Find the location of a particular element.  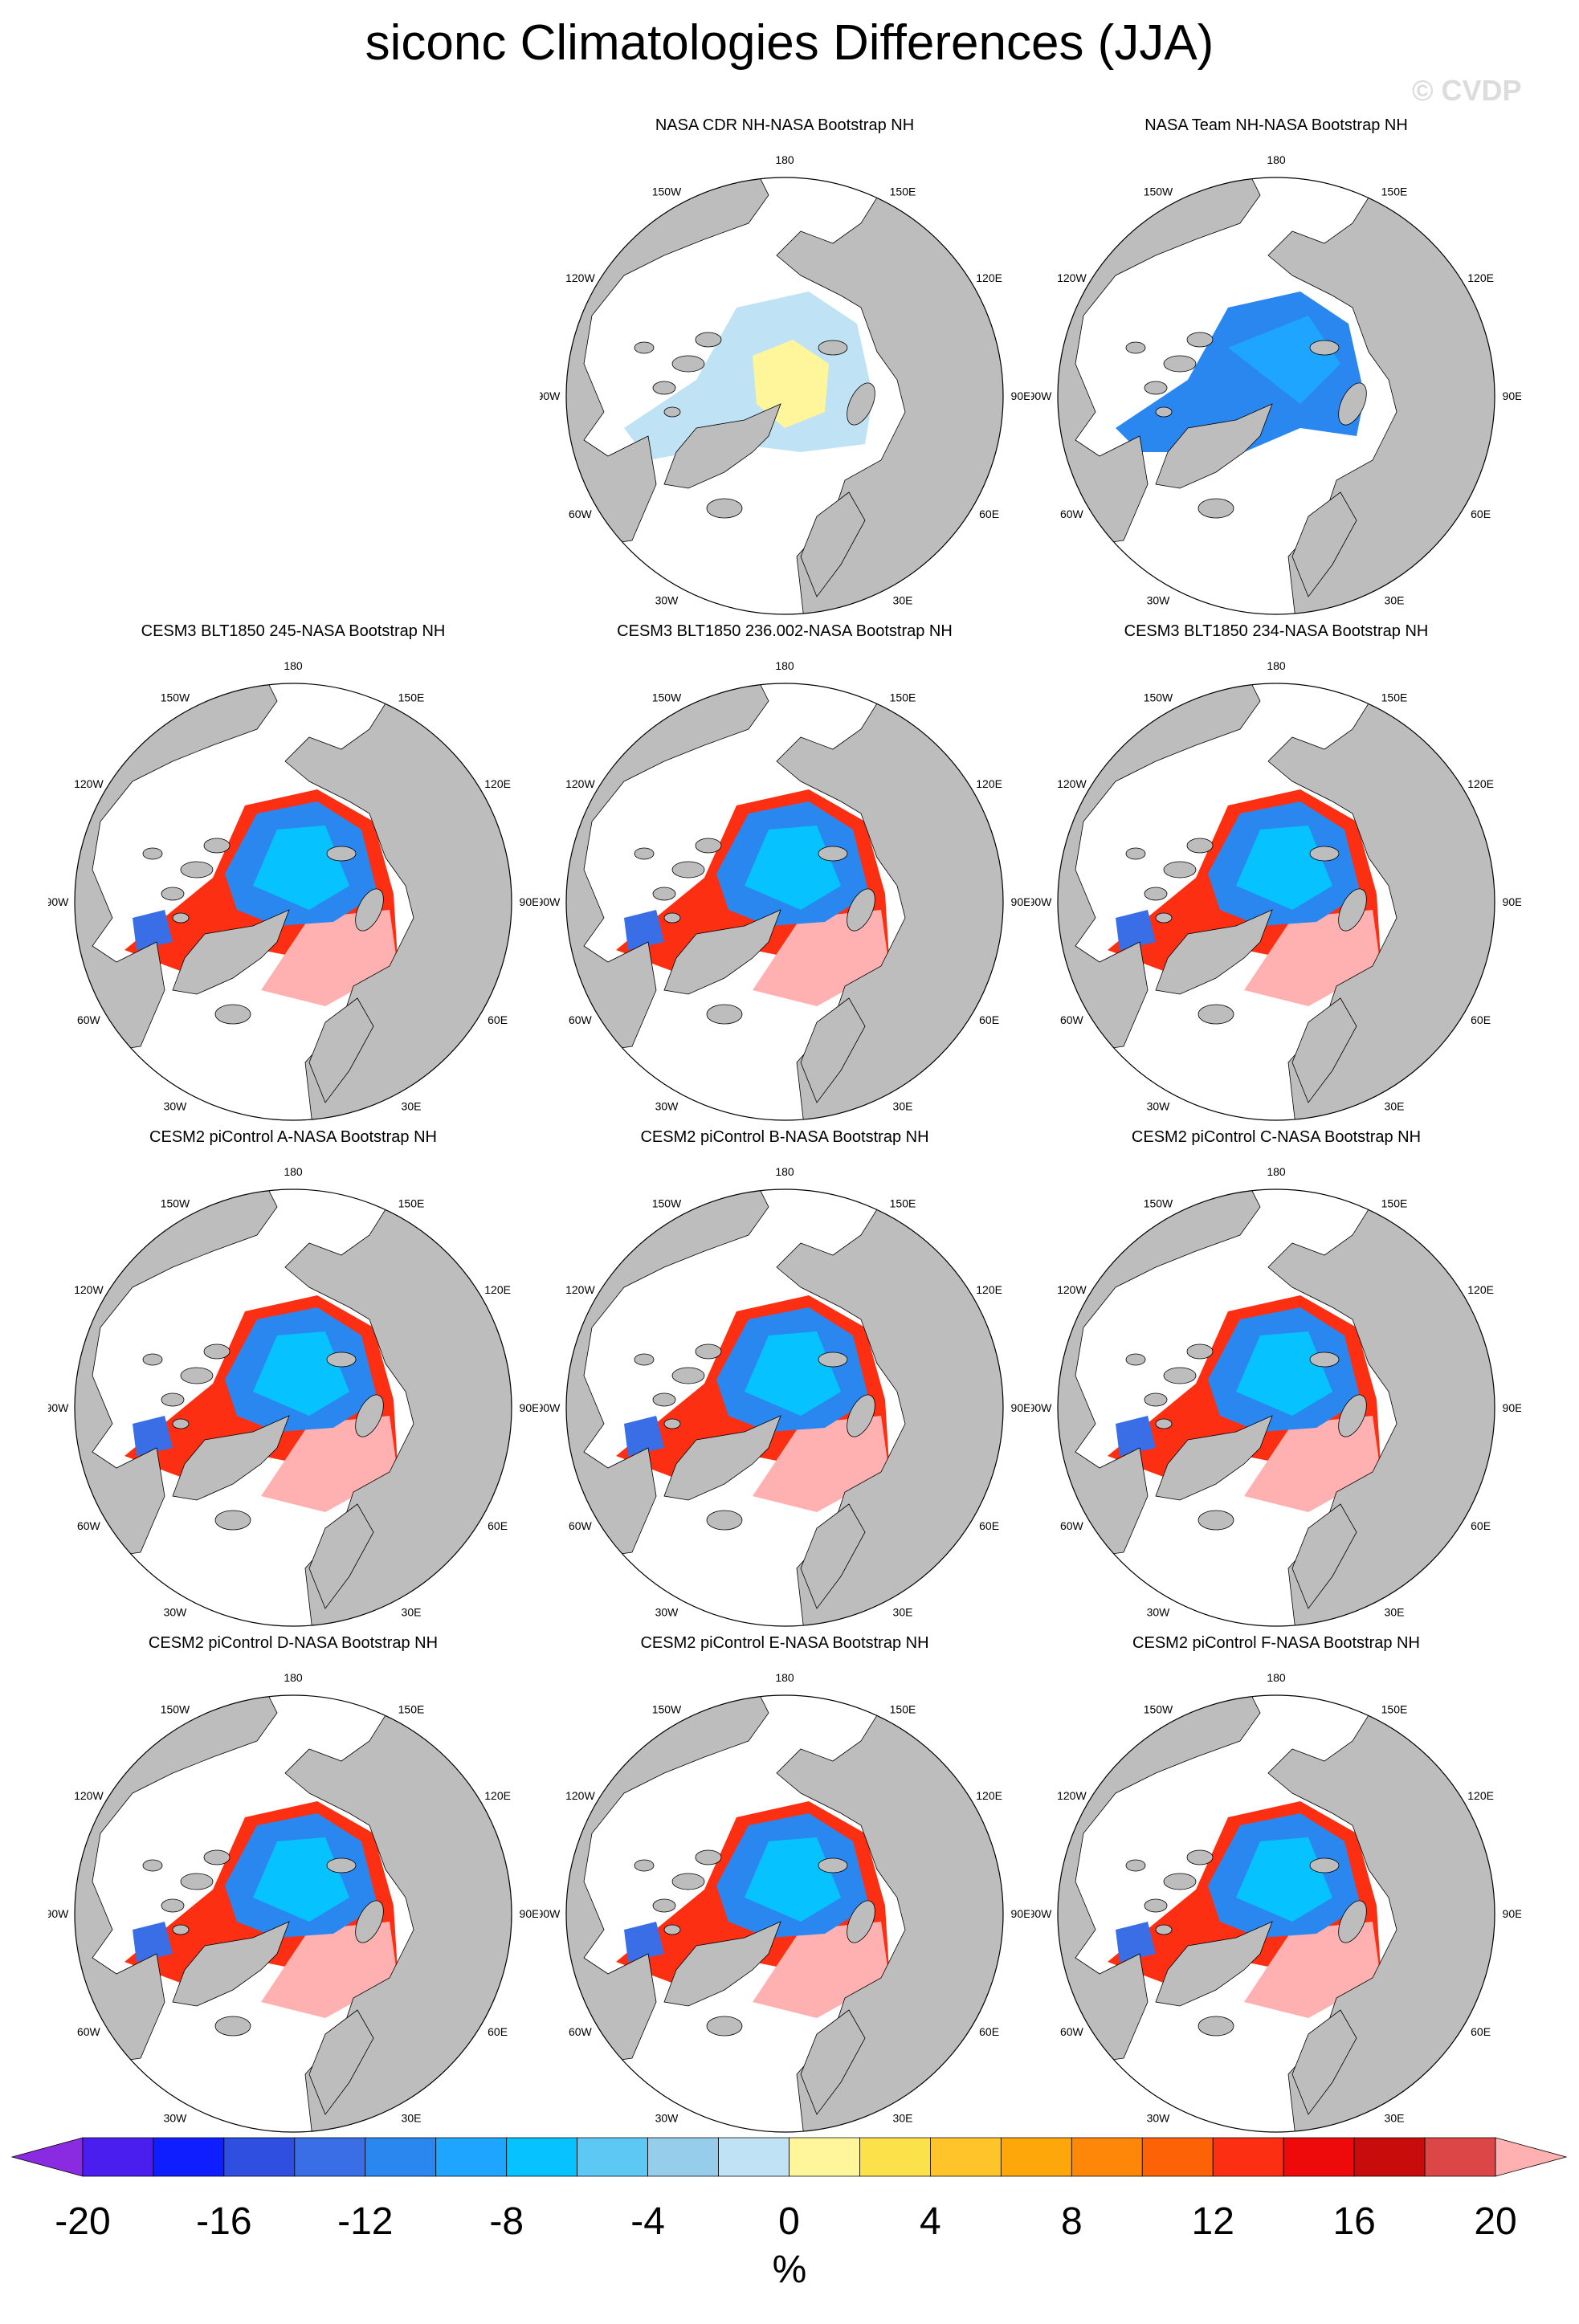

colorbar-tick-label: 4 is located at coordinates (930, 2222).